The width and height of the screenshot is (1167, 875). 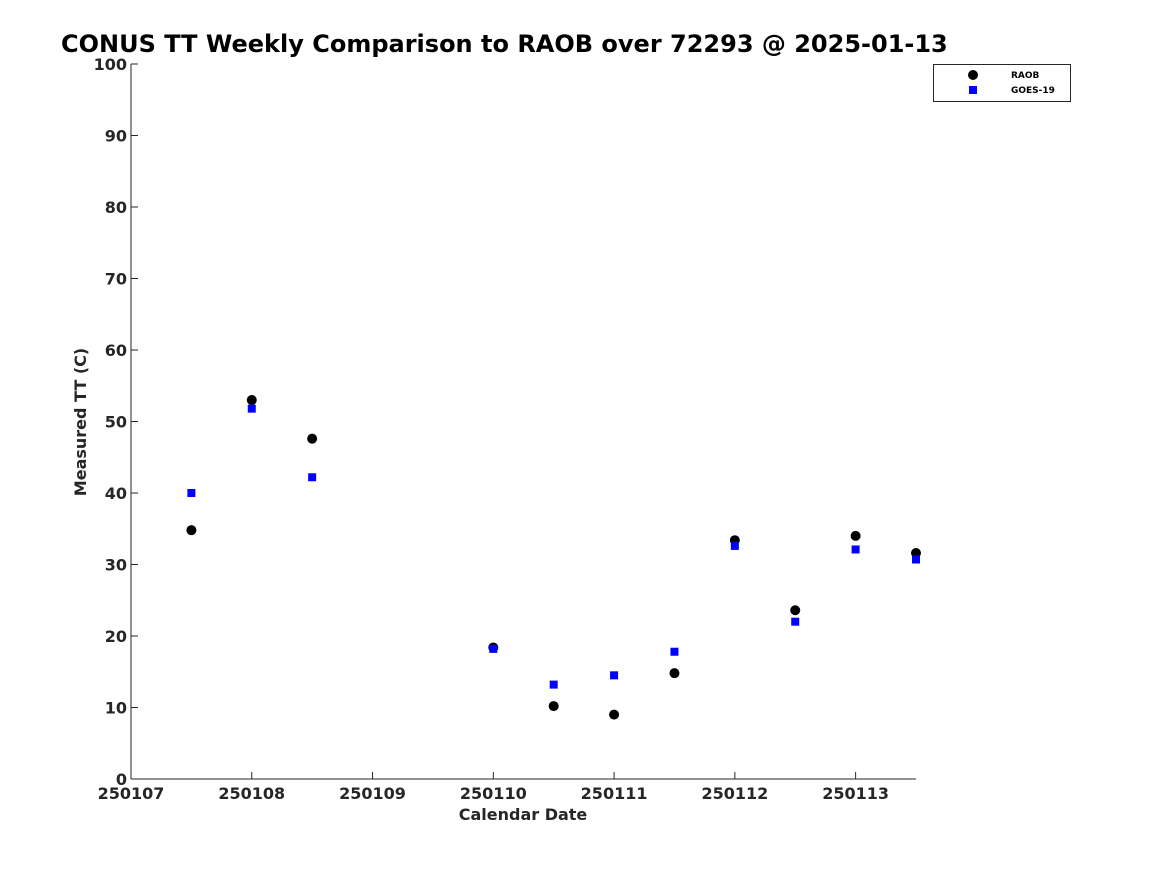 What do you see at coordinates (1025, 76) in the screenshot?
I see `legend-label: RAOB` at bounding box center [1025, 76].